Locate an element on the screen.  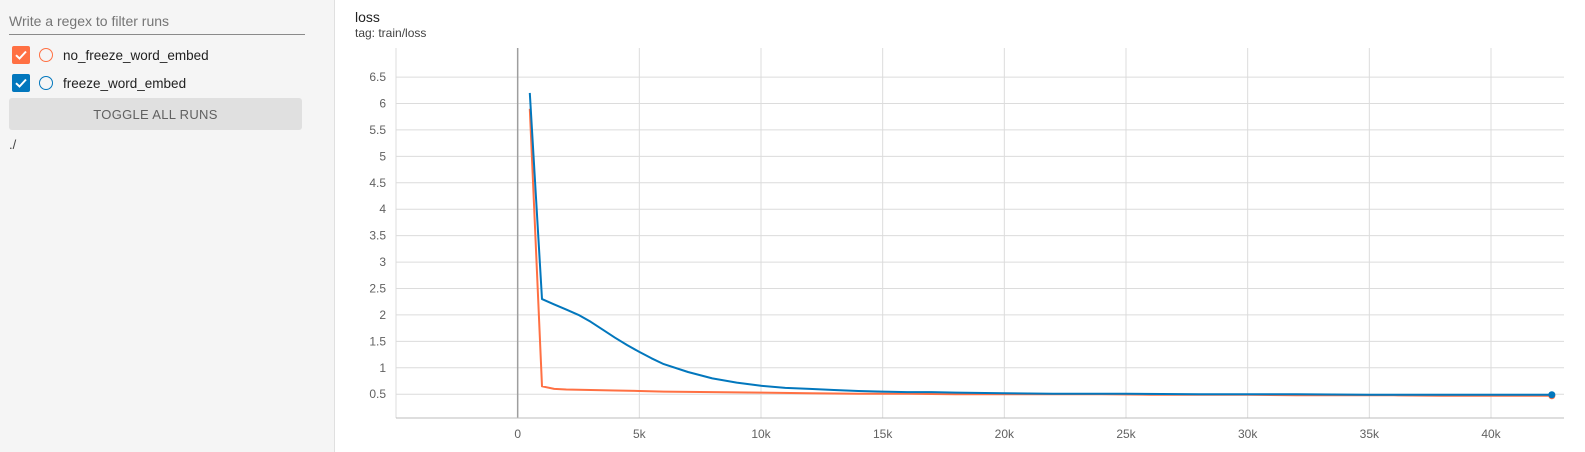
y-tick-label: 5.5 is located at coordinates (377, 130).